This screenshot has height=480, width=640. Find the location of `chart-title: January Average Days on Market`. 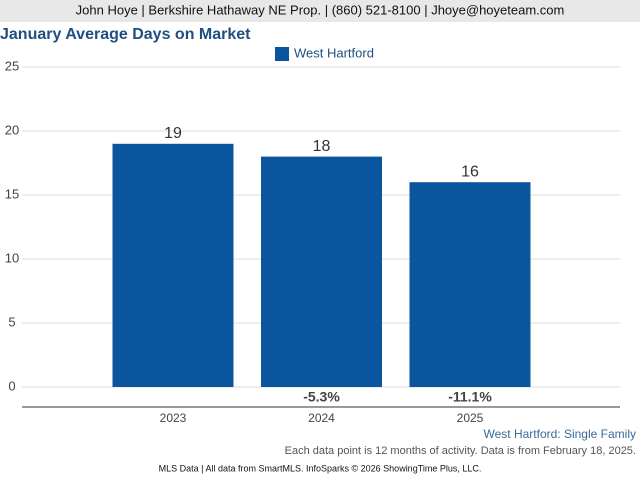

chart-title: January Average Days on Market is located at coordinates (125, 34).